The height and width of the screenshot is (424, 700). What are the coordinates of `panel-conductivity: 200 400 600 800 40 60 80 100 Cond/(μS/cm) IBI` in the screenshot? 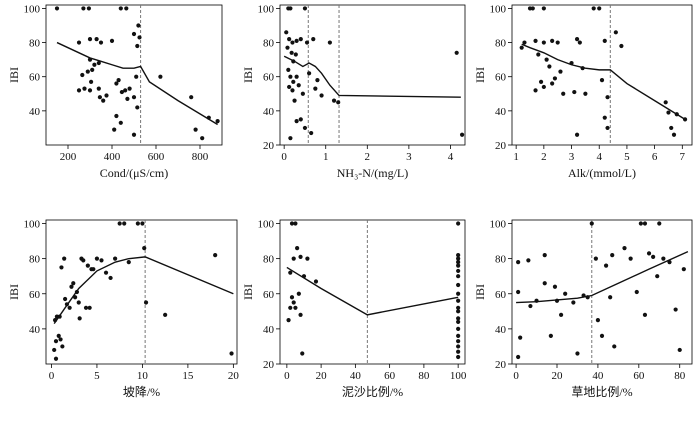 It's located at (115, 91).